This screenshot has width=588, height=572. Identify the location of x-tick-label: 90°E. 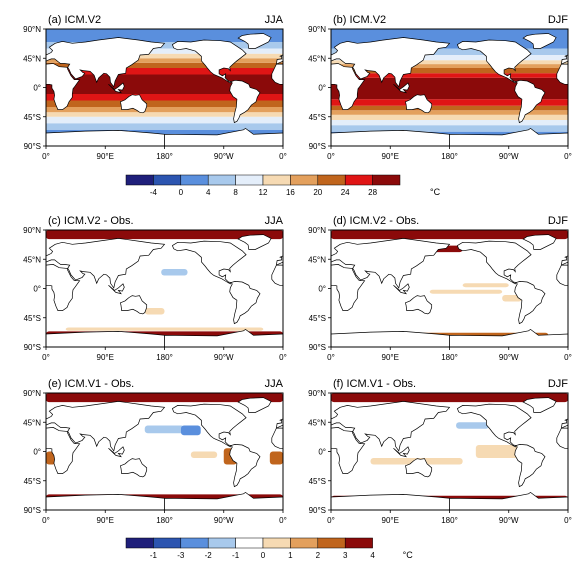
(390, 156).